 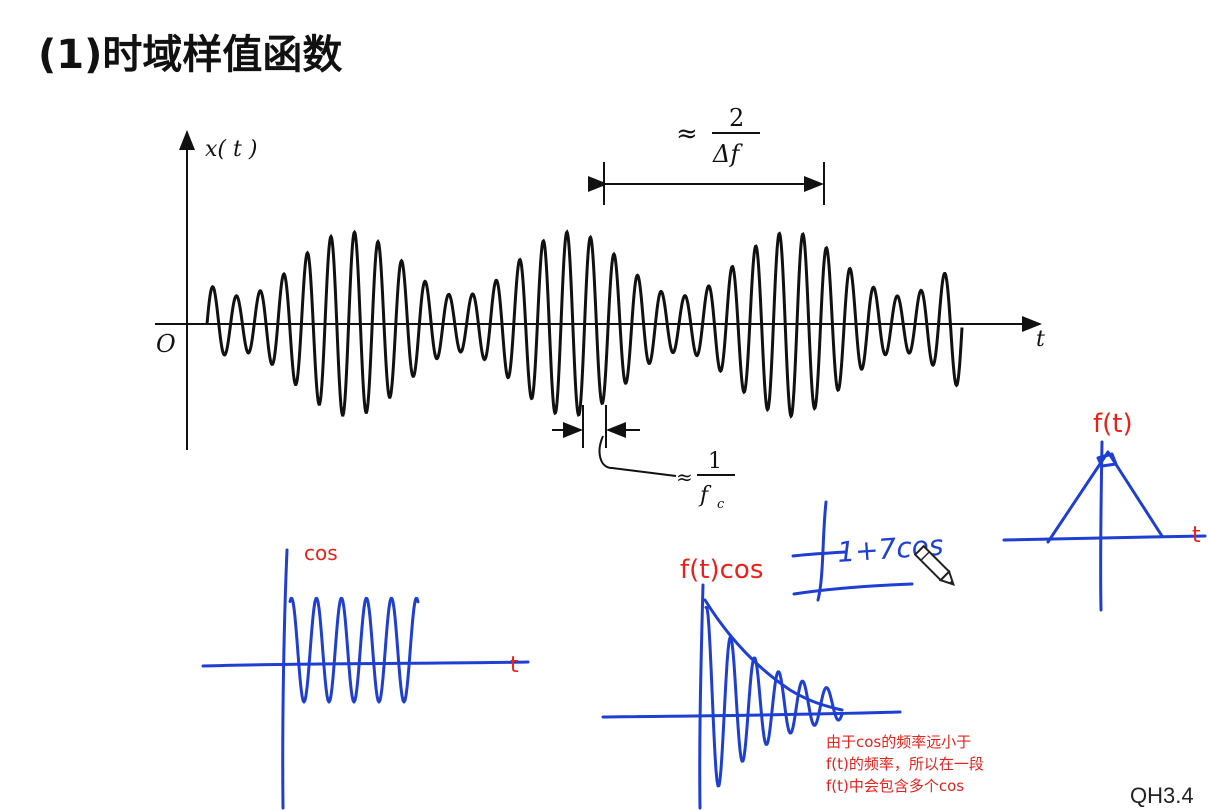 What do you see at coordinates (1104, 538) in the screenshot?
I see `ft-sketch-horizontal-axis` at bounding box center [1104, 538].